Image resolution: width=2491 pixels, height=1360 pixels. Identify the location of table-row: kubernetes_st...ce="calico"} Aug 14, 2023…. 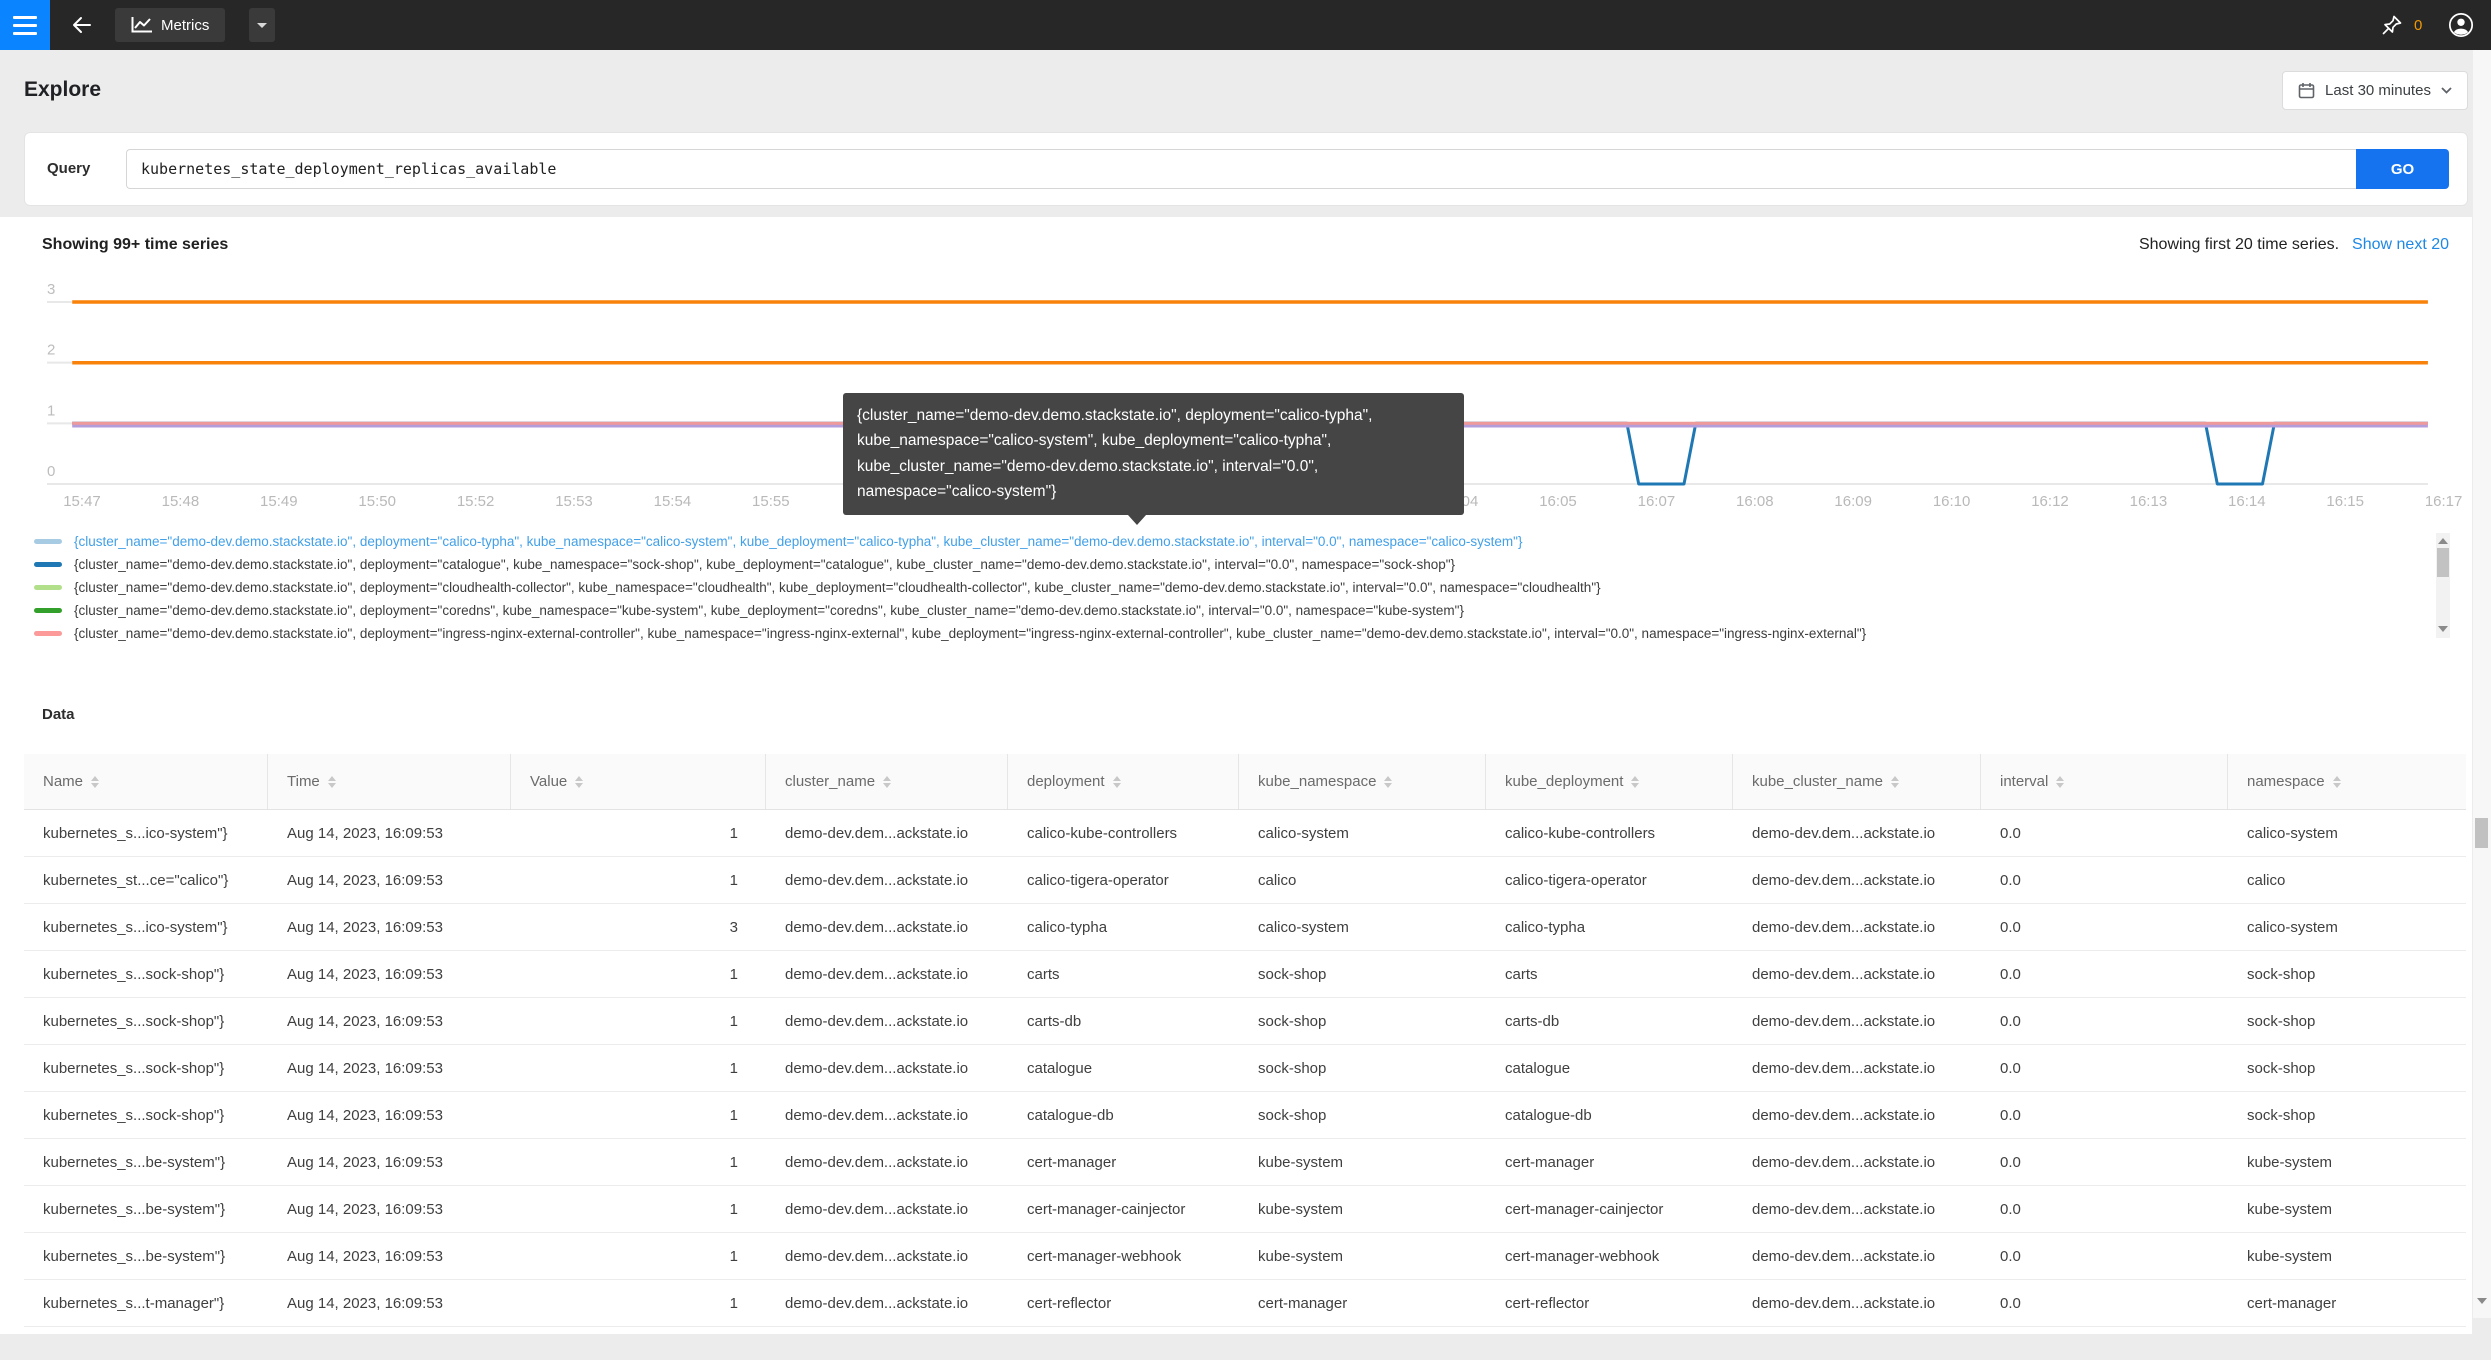
(1245, 880).